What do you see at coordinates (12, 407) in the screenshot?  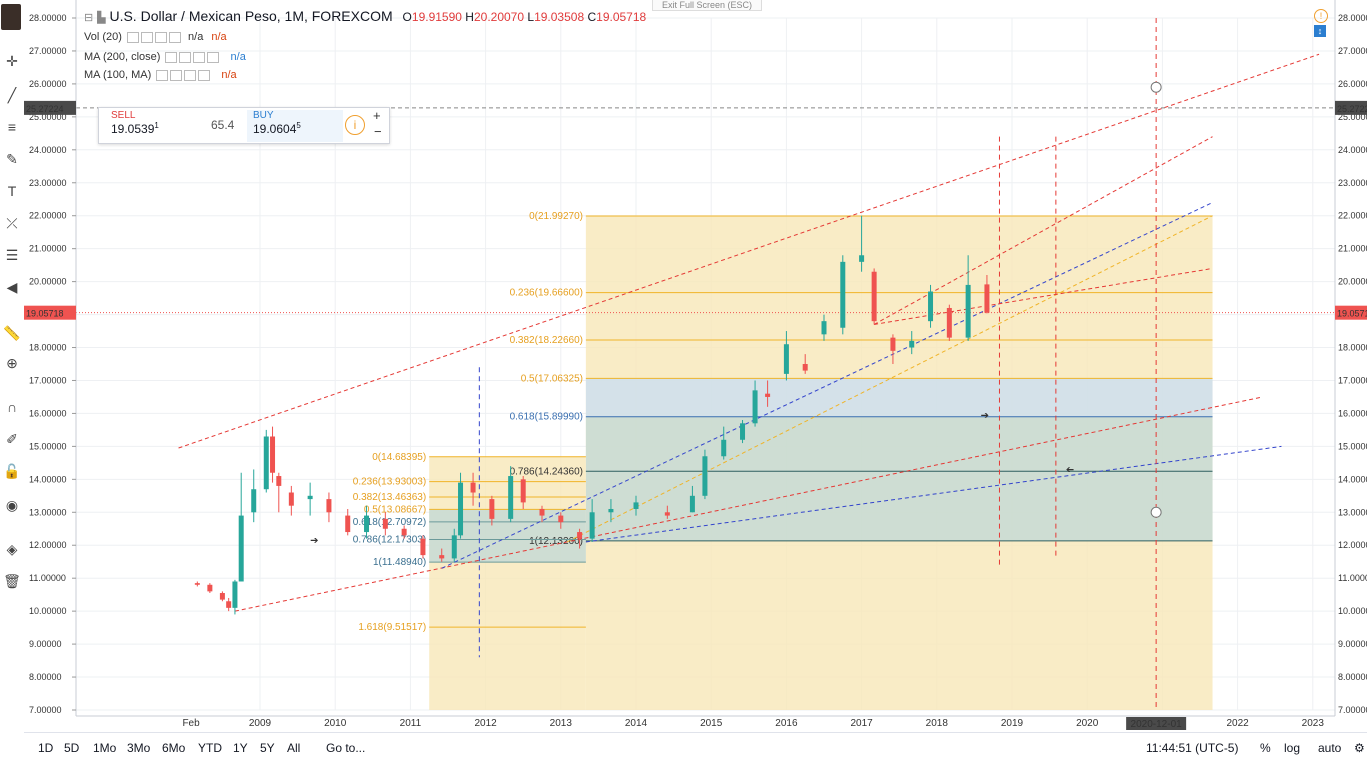 I see `magnet-icon: ∩` at bounding box center [12, 407].